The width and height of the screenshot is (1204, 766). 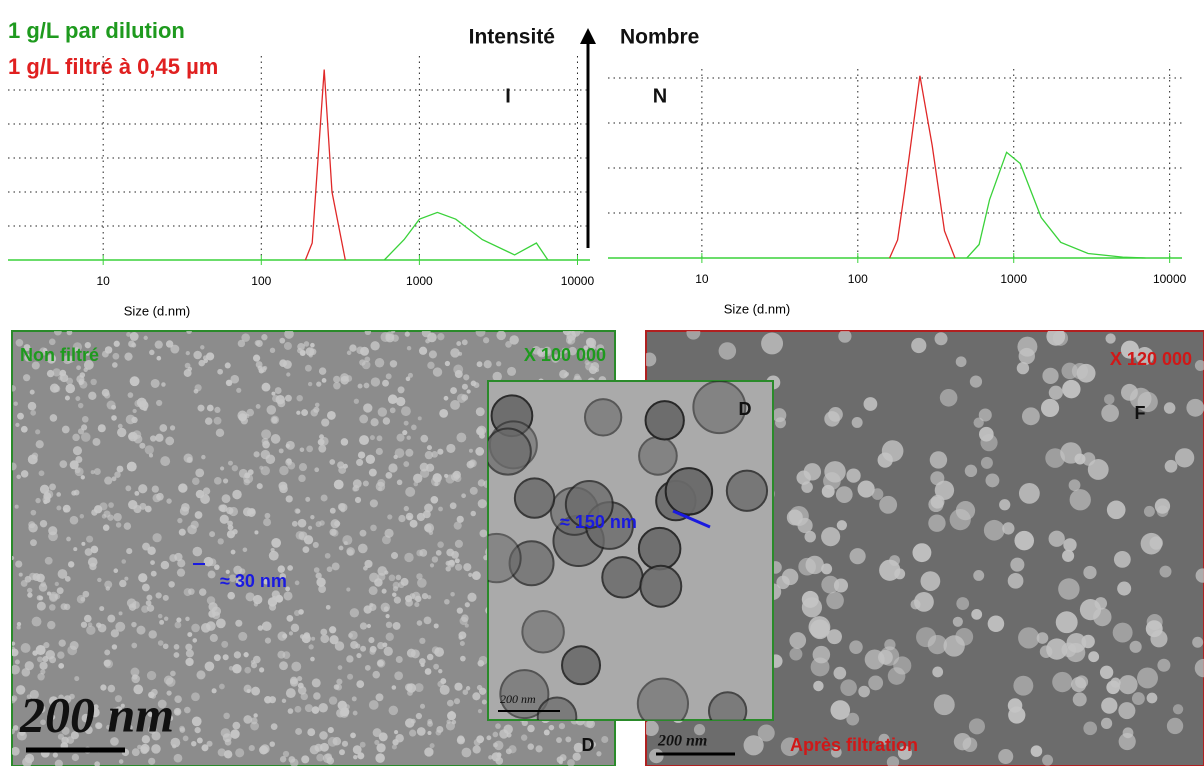 I want to click on panel-label: F, so click(x=1140, y=413).